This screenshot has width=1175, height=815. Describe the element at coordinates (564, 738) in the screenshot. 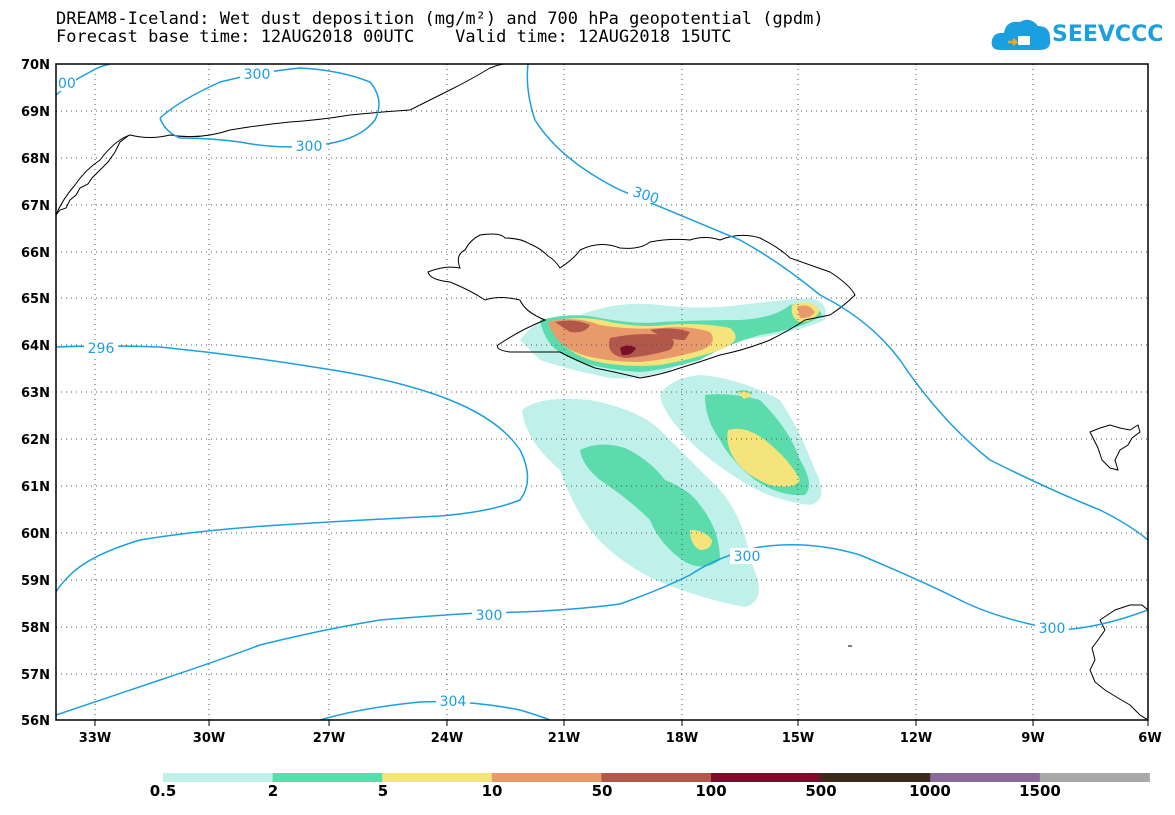

I see `lon-label: 21W` at that location.